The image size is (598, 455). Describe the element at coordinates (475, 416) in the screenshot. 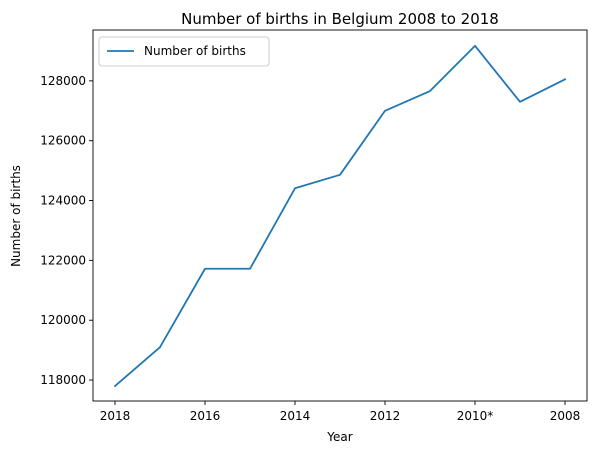

I see `x-tick-label: 2010*` at that location.